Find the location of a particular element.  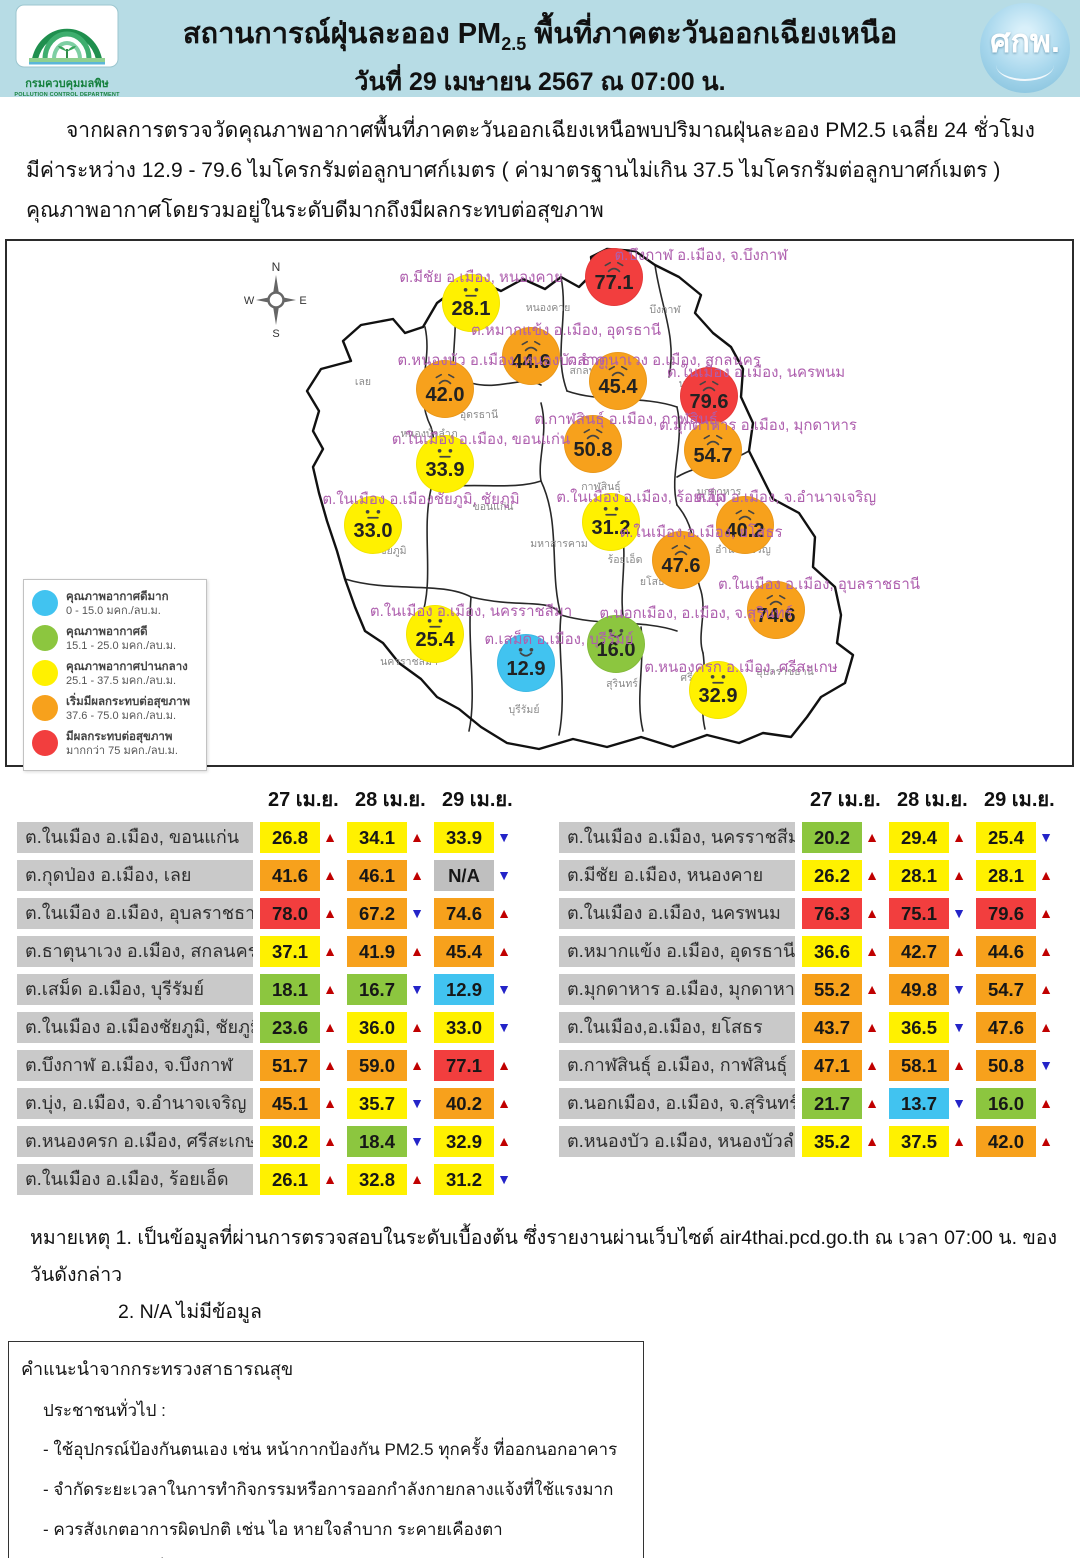

value-cell: 30.2 ▲ is located at coordinates (300, 1141).